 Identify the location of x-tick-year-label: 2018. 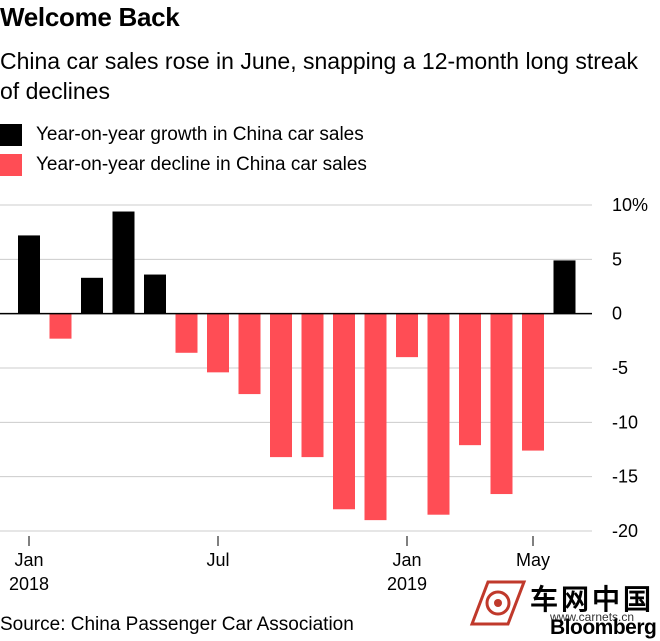
(29, 584).